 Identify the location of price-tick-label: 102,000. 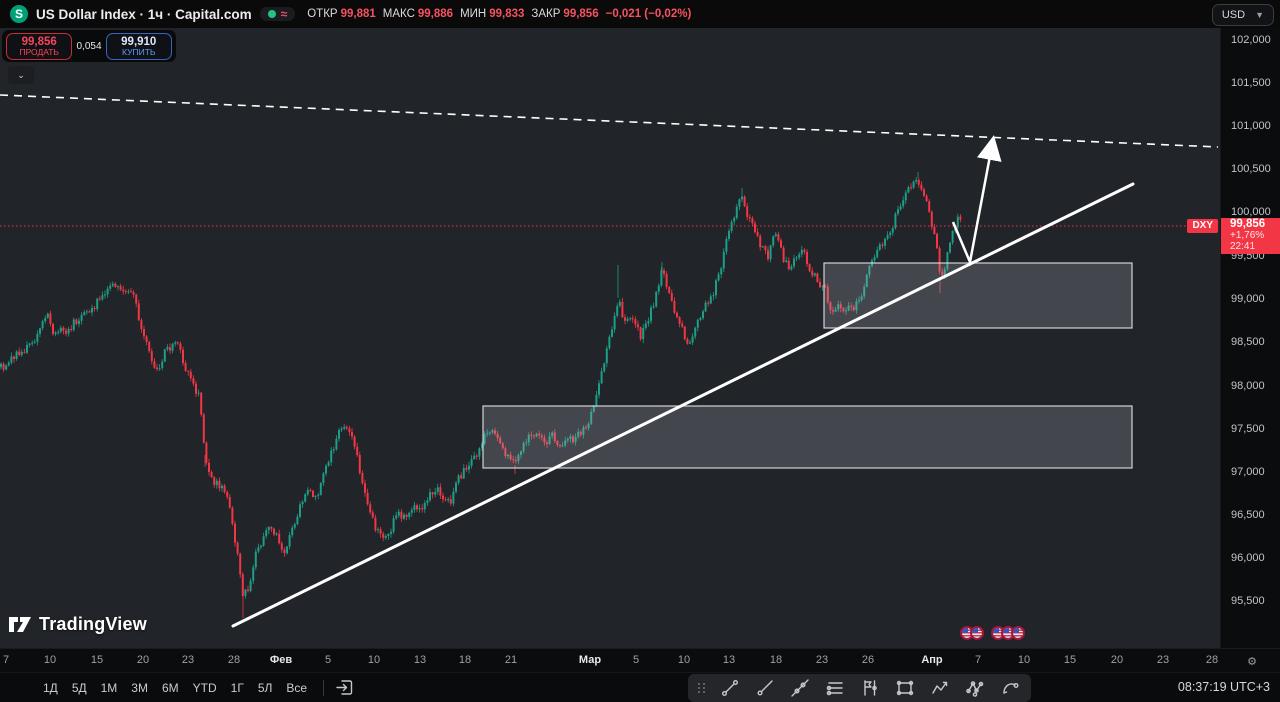
(1251, 40).